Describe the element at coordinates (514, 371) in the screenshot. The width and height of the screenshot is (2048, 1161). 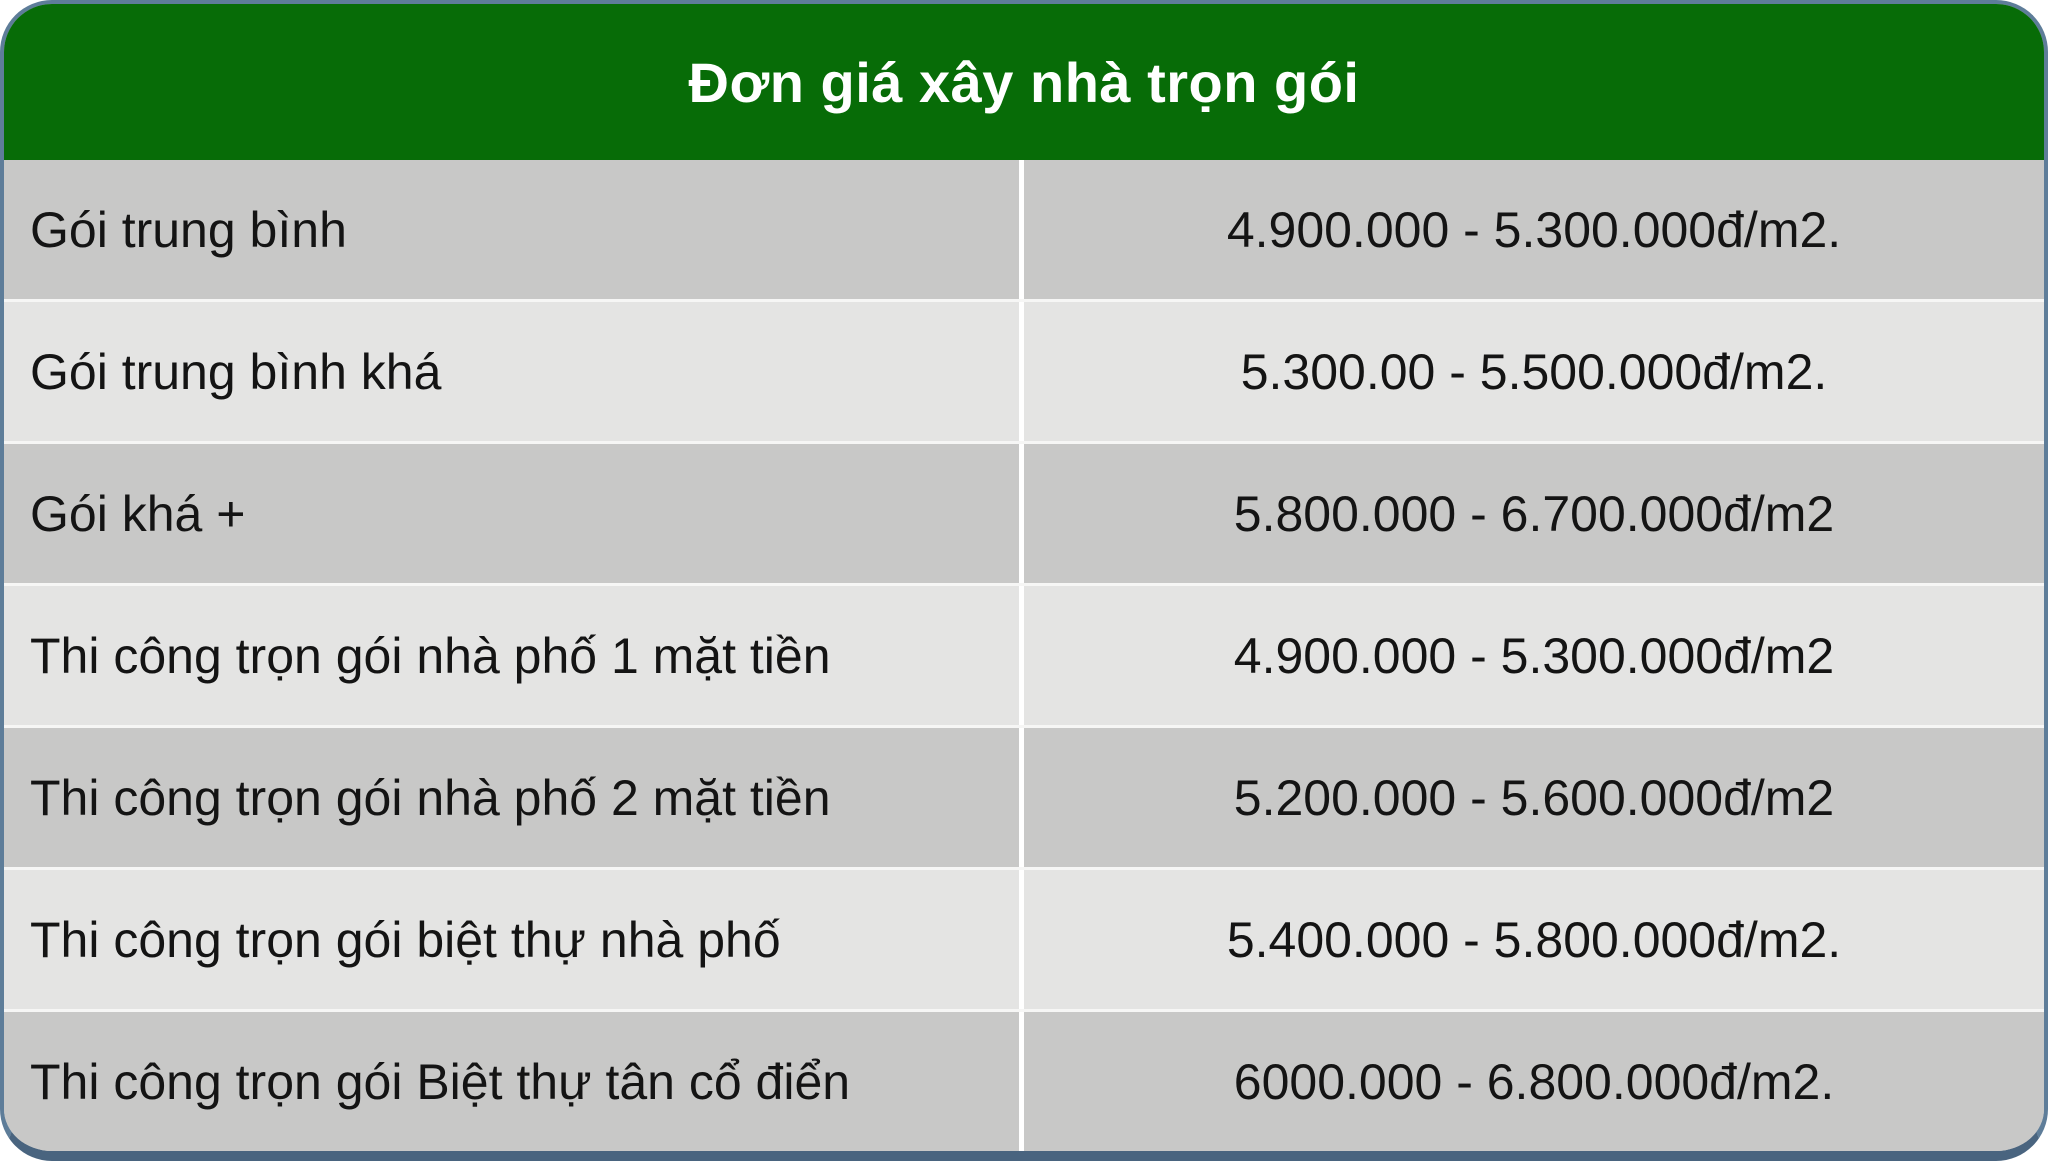
I see `package-name: Gói trung bình khá` at that location.